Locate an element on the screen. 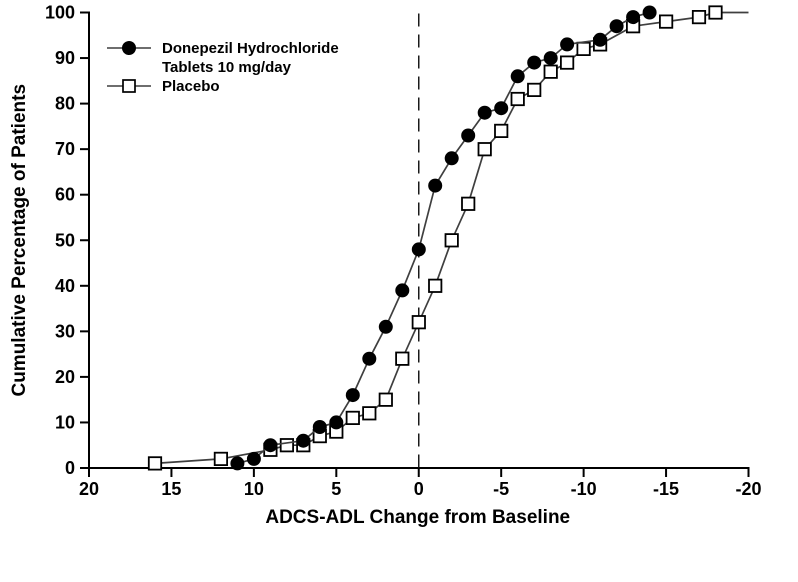  x-tick-label: 20 is located at coordinates (89, 489).